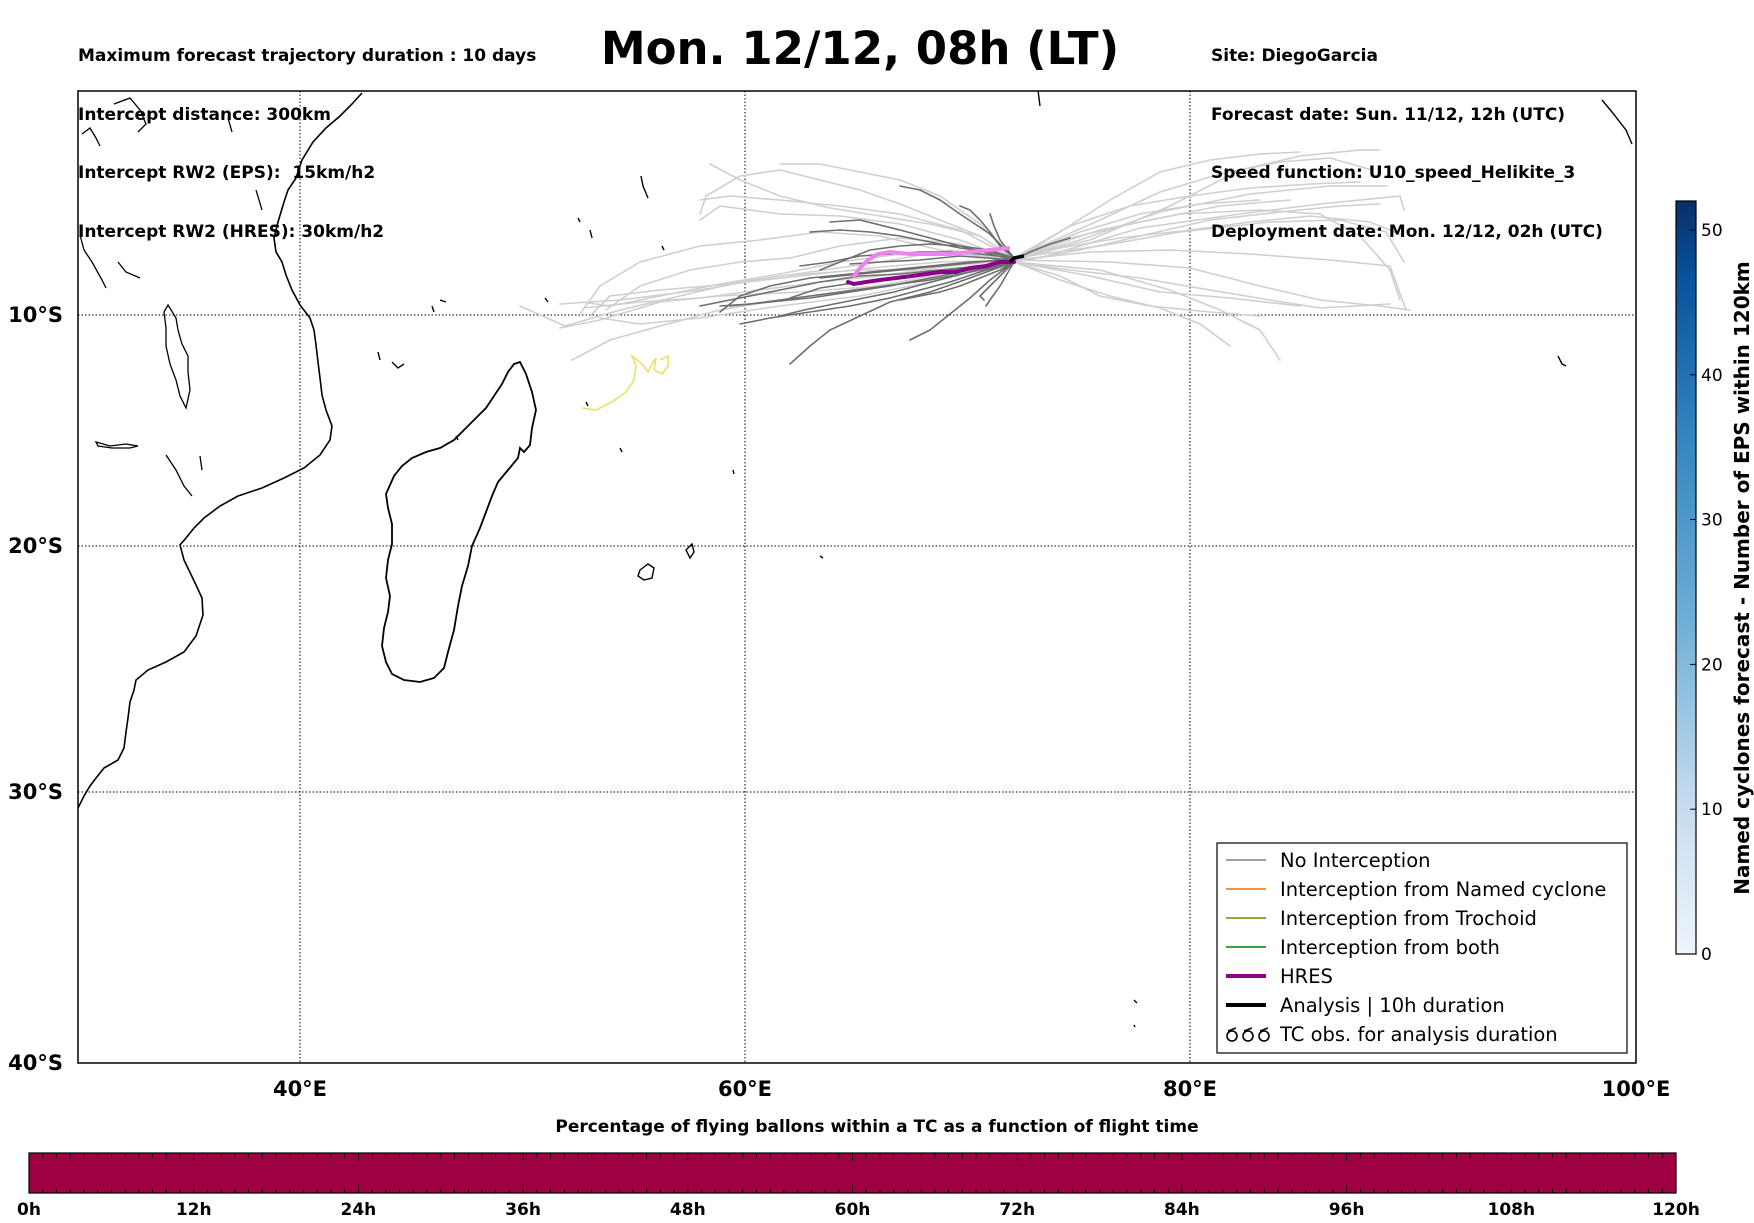 This screenshot has height=1223, width=1754. What do you see at coordinates (35, 792) in the screenshot?
I see `lat-label-30s: 30°S` at bounding box center [35, 792].